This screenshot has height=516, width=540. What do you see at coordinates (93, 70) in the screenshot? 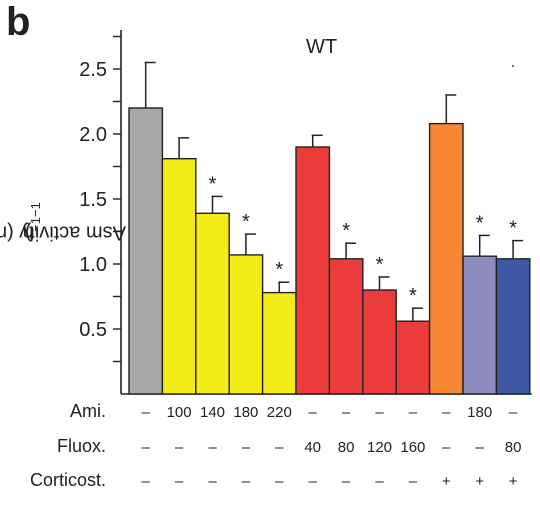
I see `y-tick-label: 2.5` at bounding box center [93, 70].